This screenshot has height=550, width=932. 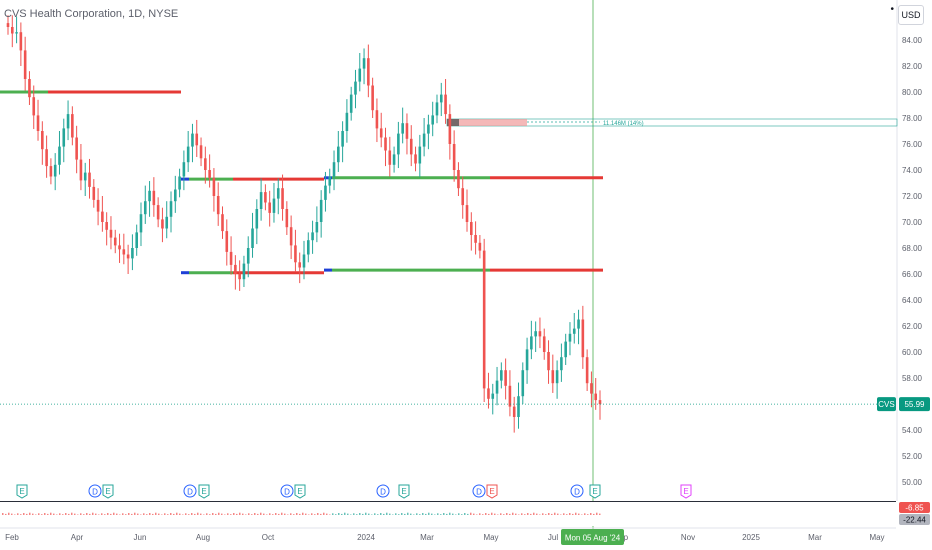 What do you see at coordinates (448, 501) in the screenshot?
I see `pane-divider` at bounding box center [448, 501].